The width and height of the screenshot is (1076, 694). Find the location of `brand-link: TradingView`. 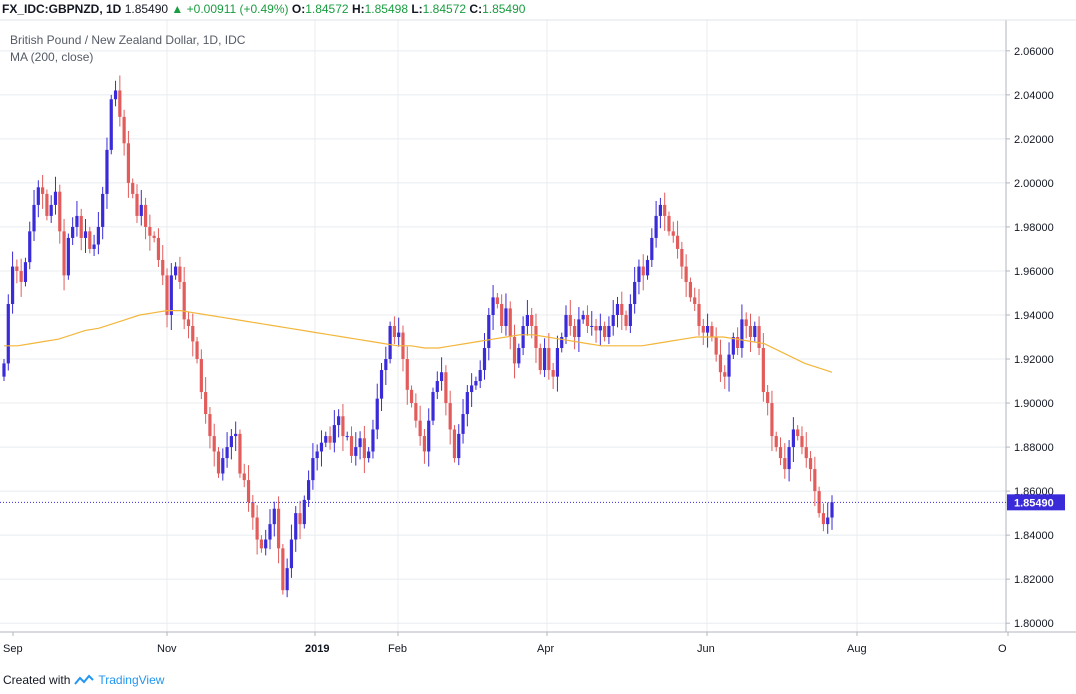

brand-link: TradingView is located at coordinates (131, 680).